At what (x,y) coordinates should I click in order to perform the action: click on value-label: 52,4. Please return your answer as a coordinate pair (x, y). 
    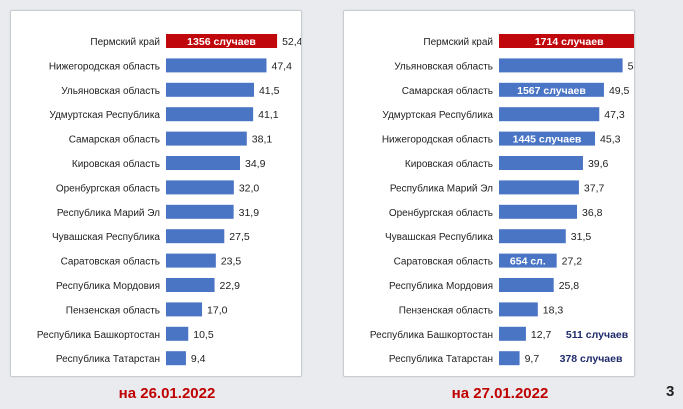
    Looking at the image, I should click on (291, 42).